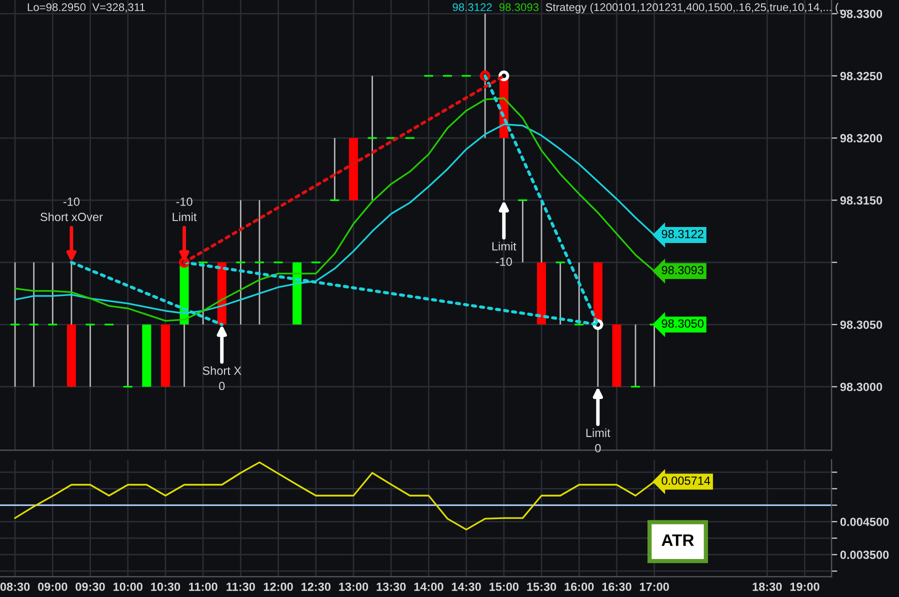 The width and height of the screenshot is (899, 597). What do you see at coordinates (541, 586) in the screenshot?
I see `x-tick-label: 15:30` at bounding box center [541, 586].